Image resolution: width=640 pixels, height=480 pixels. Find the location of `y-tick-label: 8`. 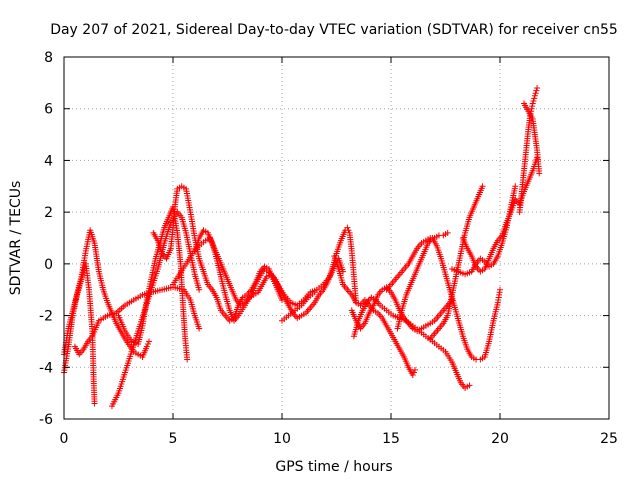

y-tick-label: 8 is located at coordinates (48, 58).